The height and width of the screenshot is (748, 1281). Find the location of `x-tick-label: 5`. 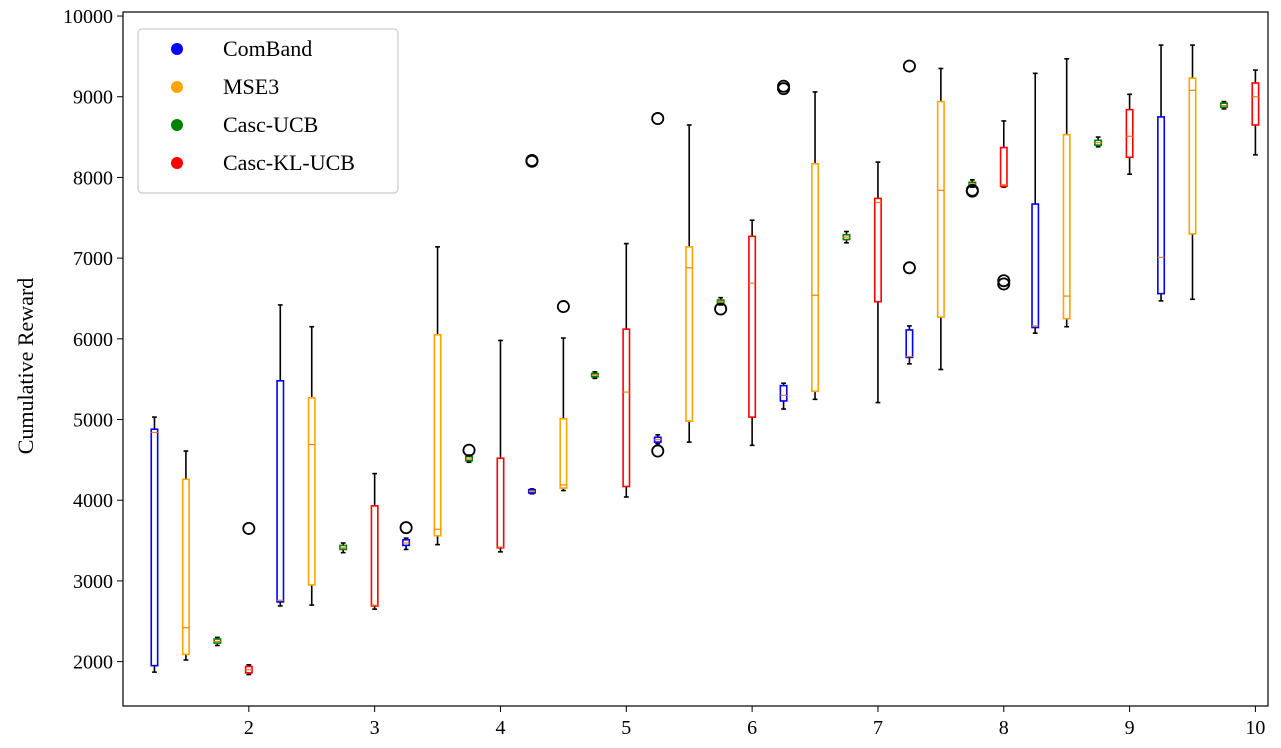

x-tick-label: 5 is located at coordinates (626, 728).